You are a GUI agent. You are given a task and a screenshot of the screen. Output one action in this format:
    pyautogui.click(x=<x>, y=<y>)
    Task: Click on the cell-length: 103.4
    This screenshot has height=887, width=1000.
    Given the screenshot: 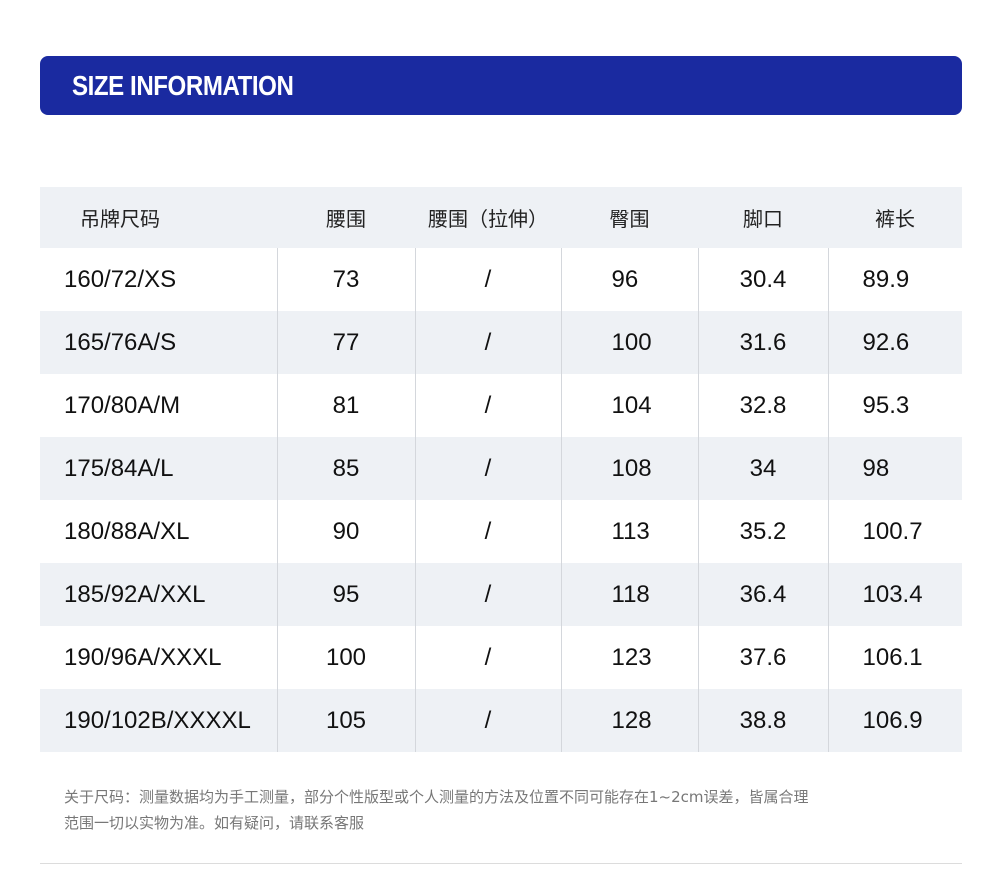 What is the action you would take?
    pyautogui.click(x=894, y=594)
    